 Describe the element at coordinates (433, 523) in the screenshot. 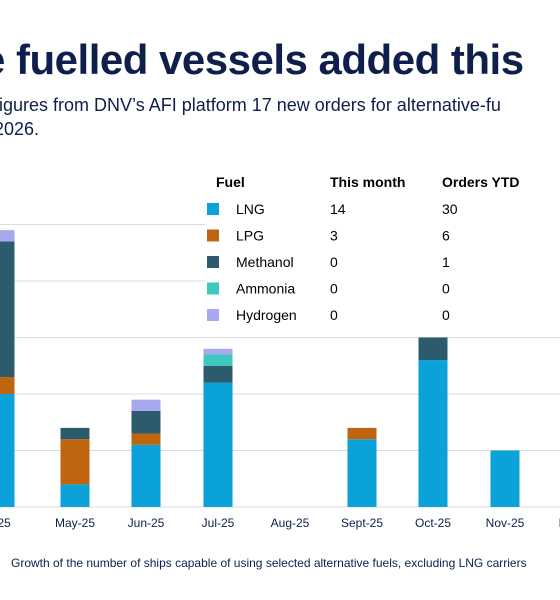

I see `x-tick-label: Oct-25` at that location.